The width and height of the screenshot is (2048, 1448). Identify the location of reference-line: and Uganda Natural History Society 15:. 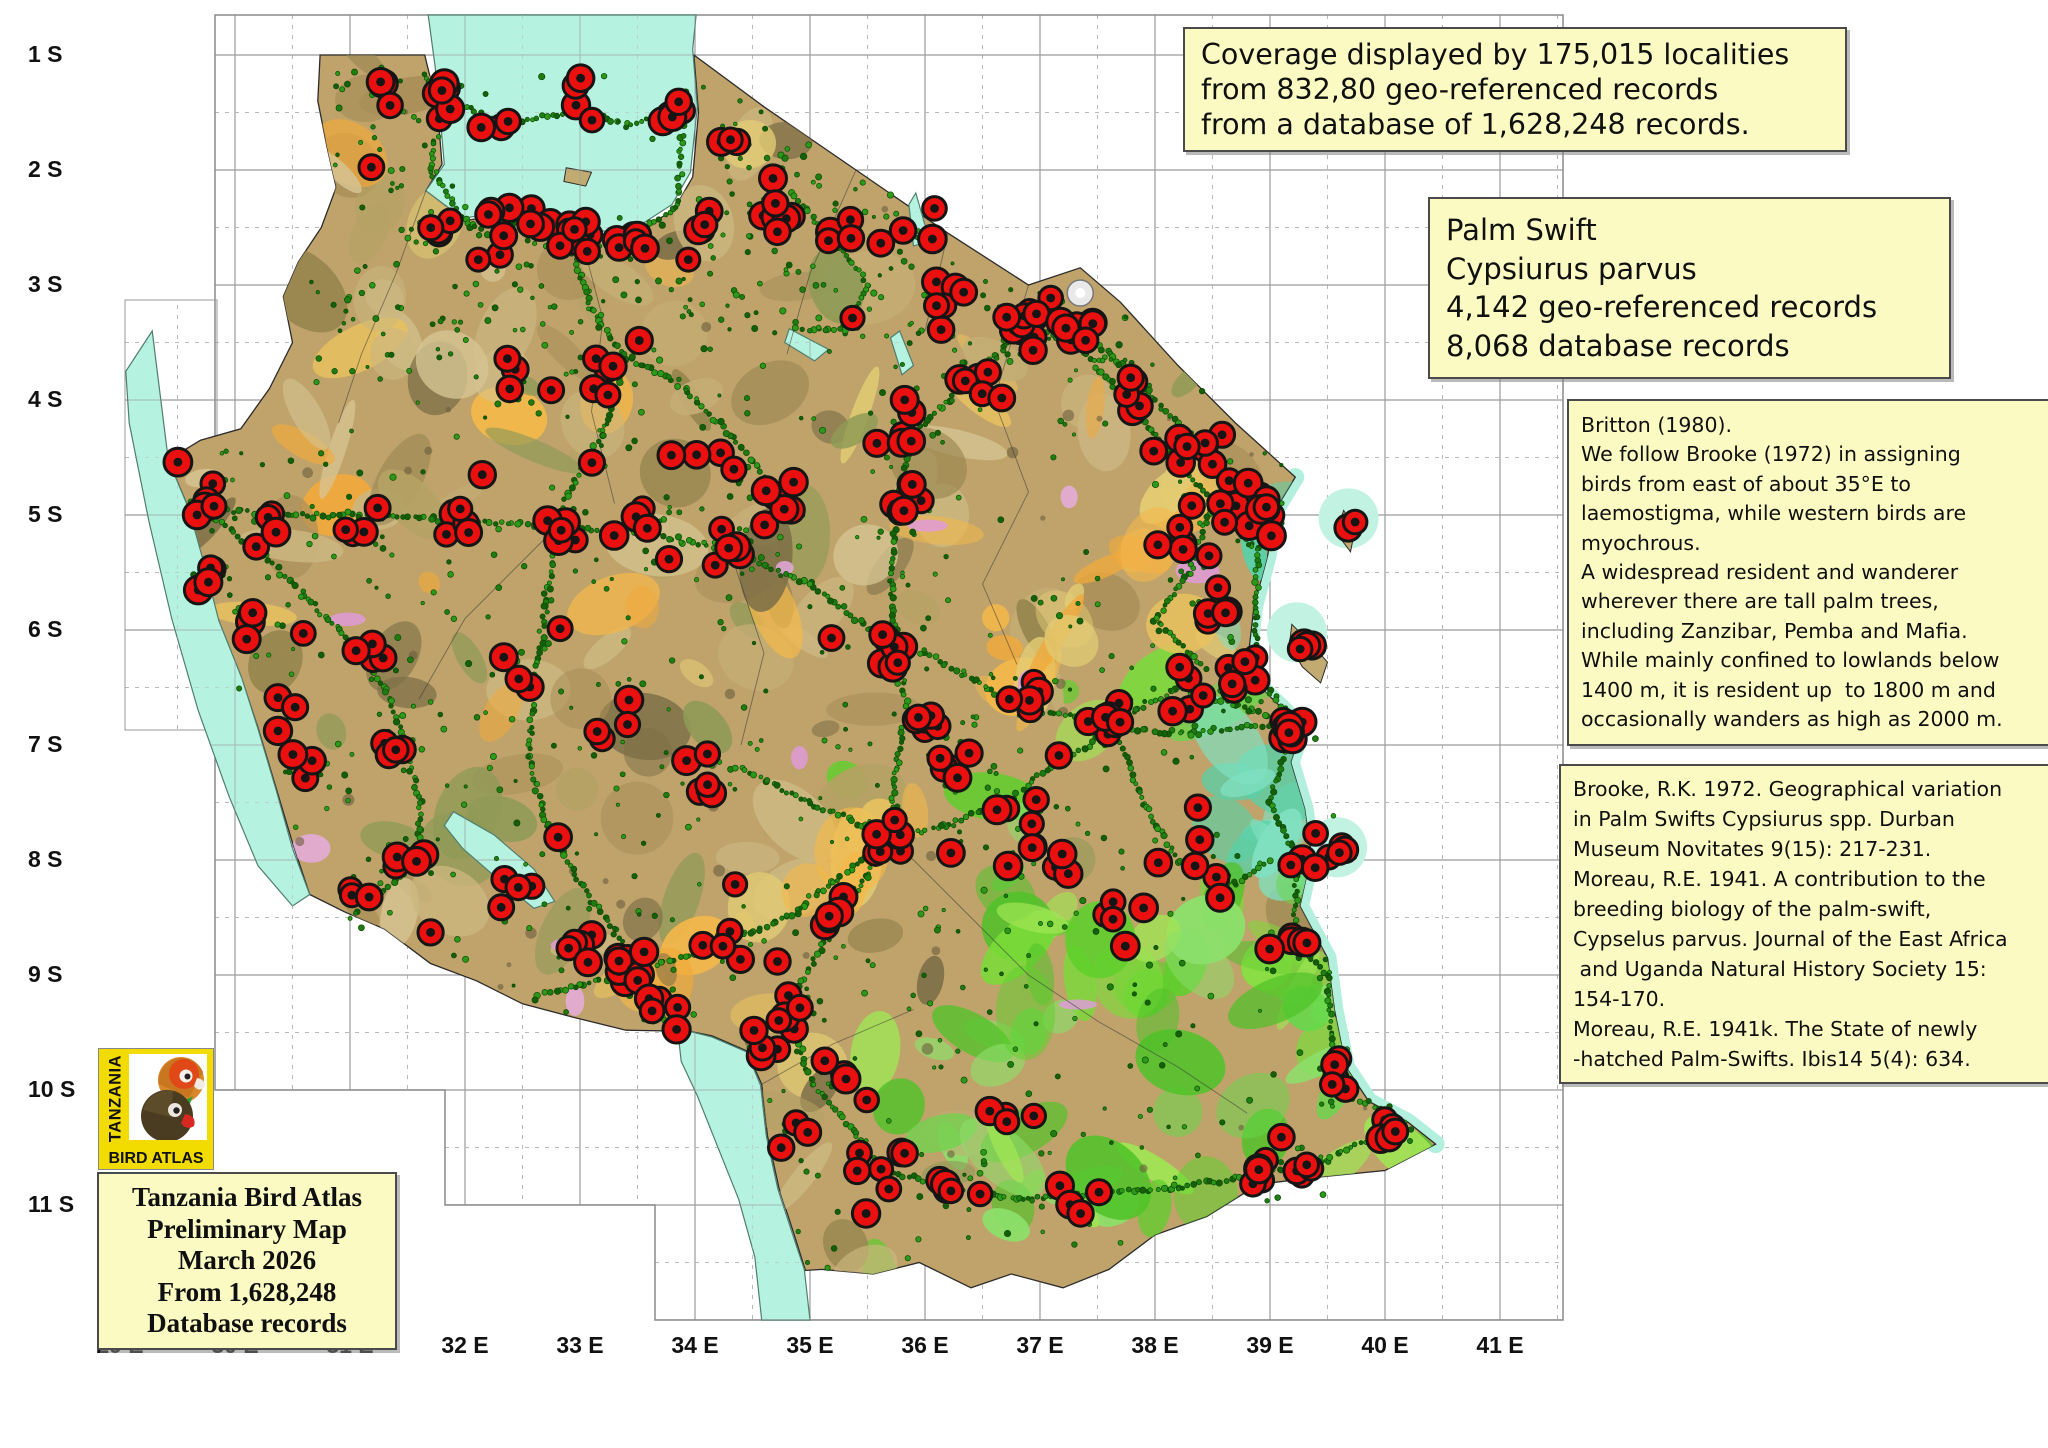
(1780, 969).